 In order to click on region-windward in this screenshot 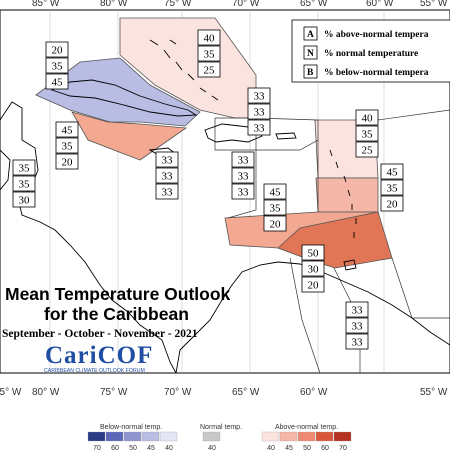, I will do `click(347, 195)`.